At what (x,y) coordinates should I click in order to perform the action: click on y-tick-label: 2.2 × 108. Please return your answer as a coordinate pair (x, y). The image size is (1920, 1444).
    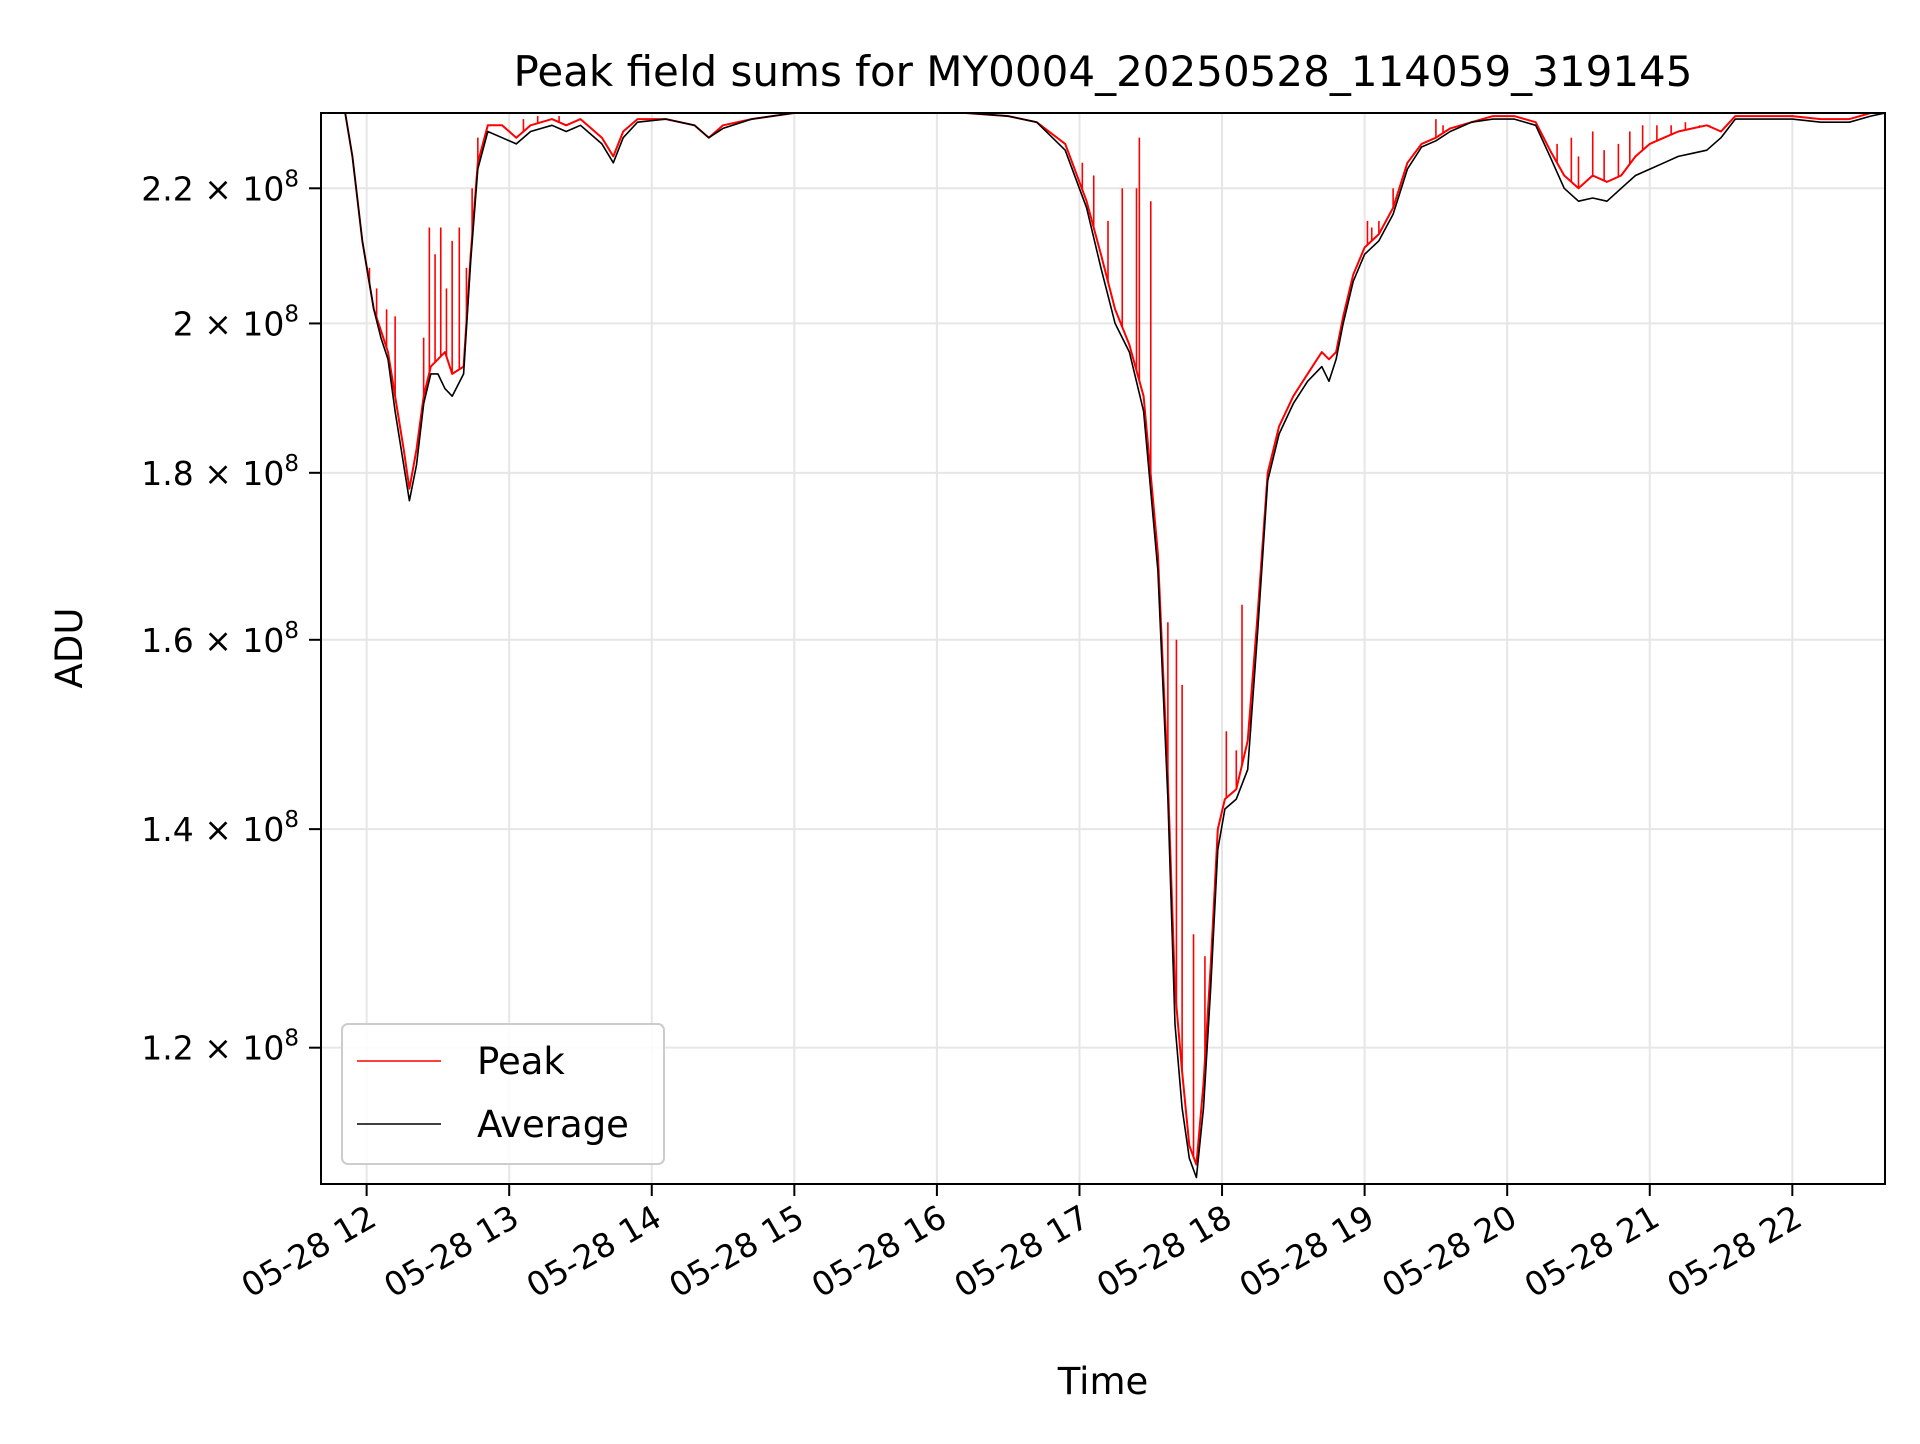
    Looking at the image, I should click on (220, 187).